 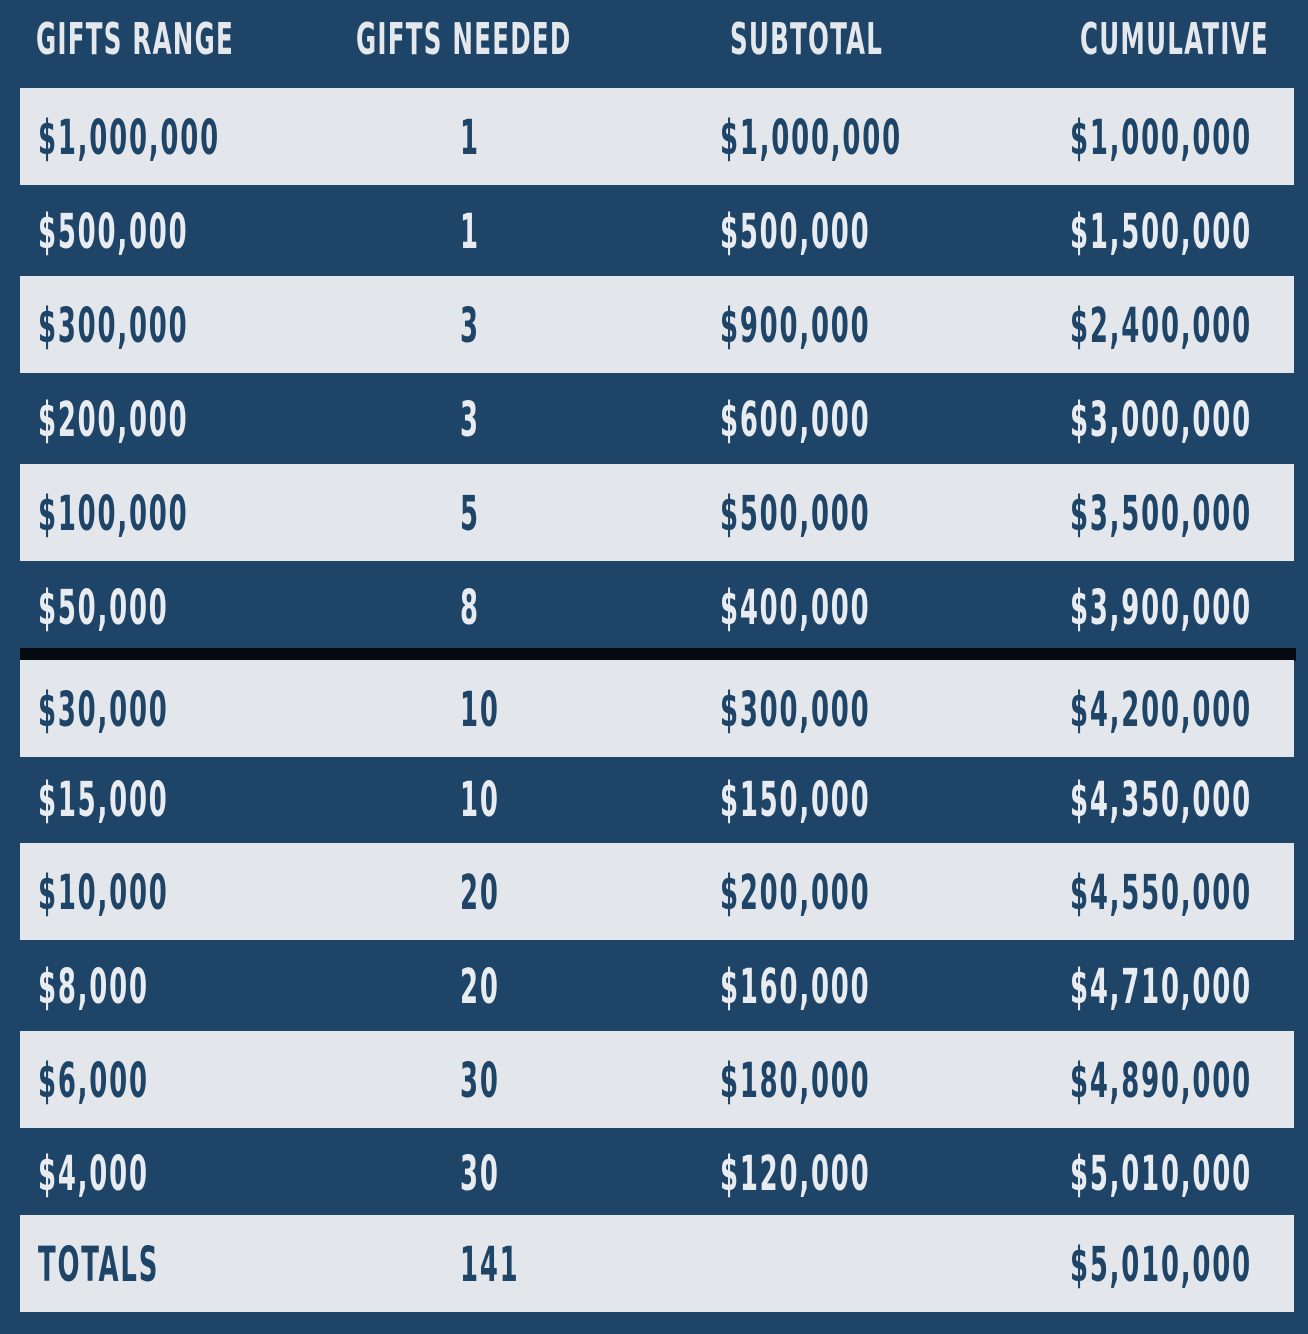 I want to click on header-gifts-needed: GIFTS NEEDED, so click(x=464, y=39).